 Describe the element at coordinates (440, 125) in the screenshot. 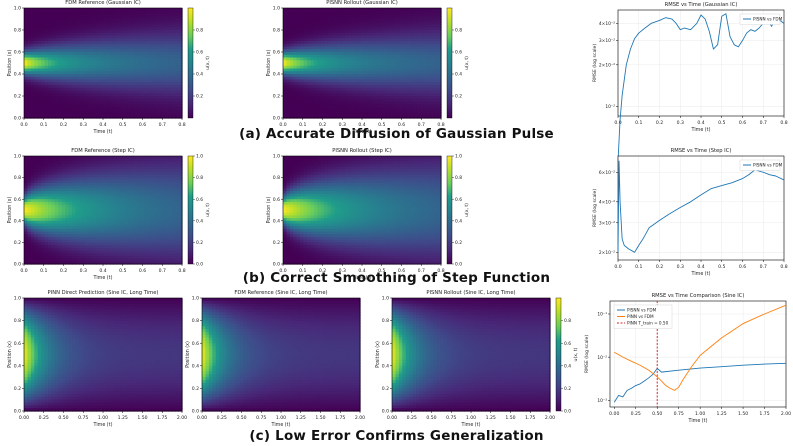

I see `x-tick-label: 0.8` at that location.